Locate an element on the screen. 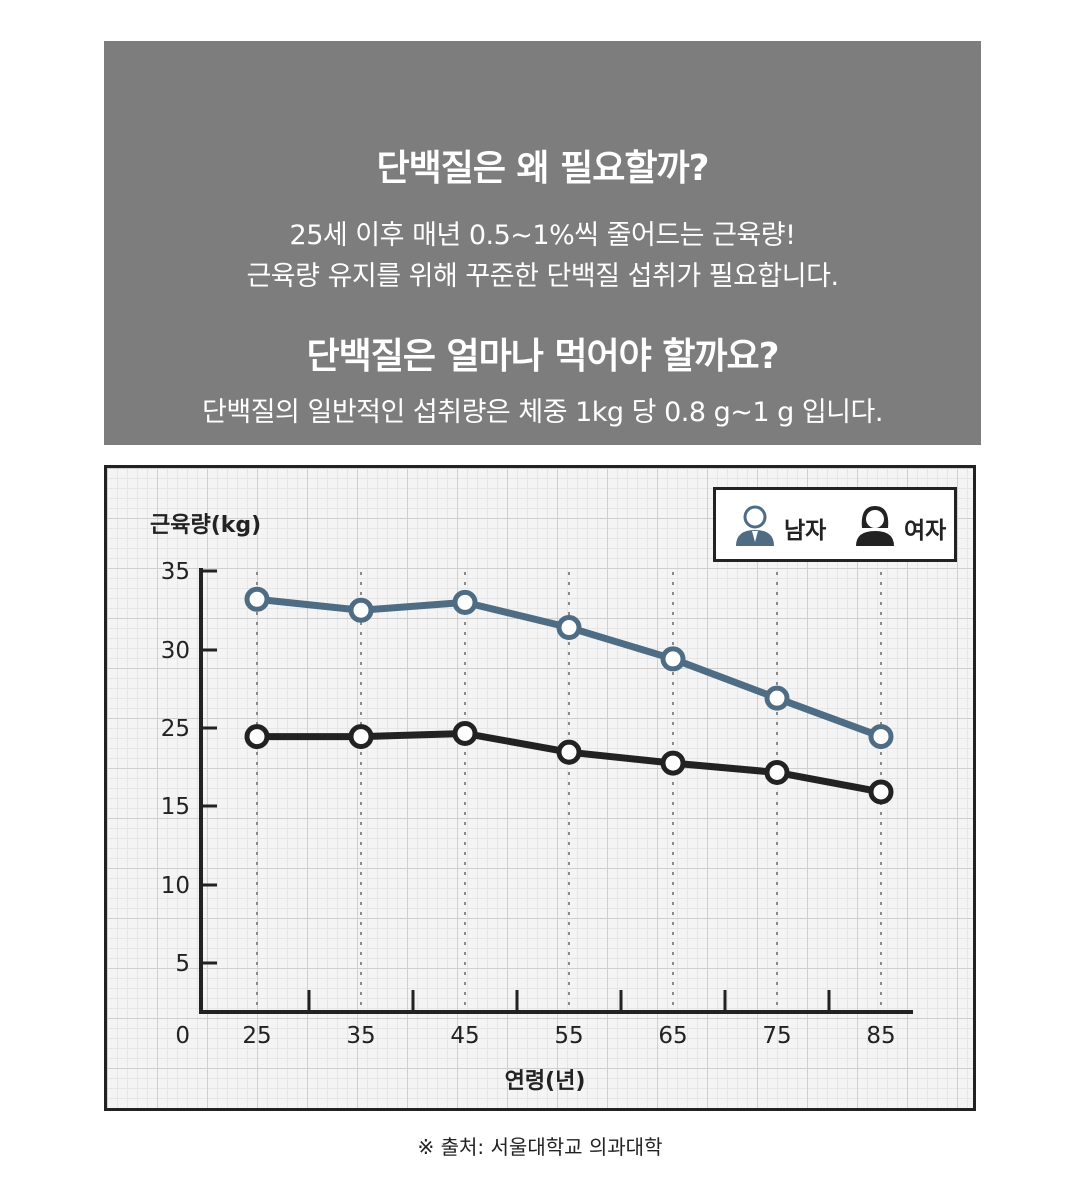  header-title-why: 단백질은 왜 필요할까? is located at coordinates (542, 168).